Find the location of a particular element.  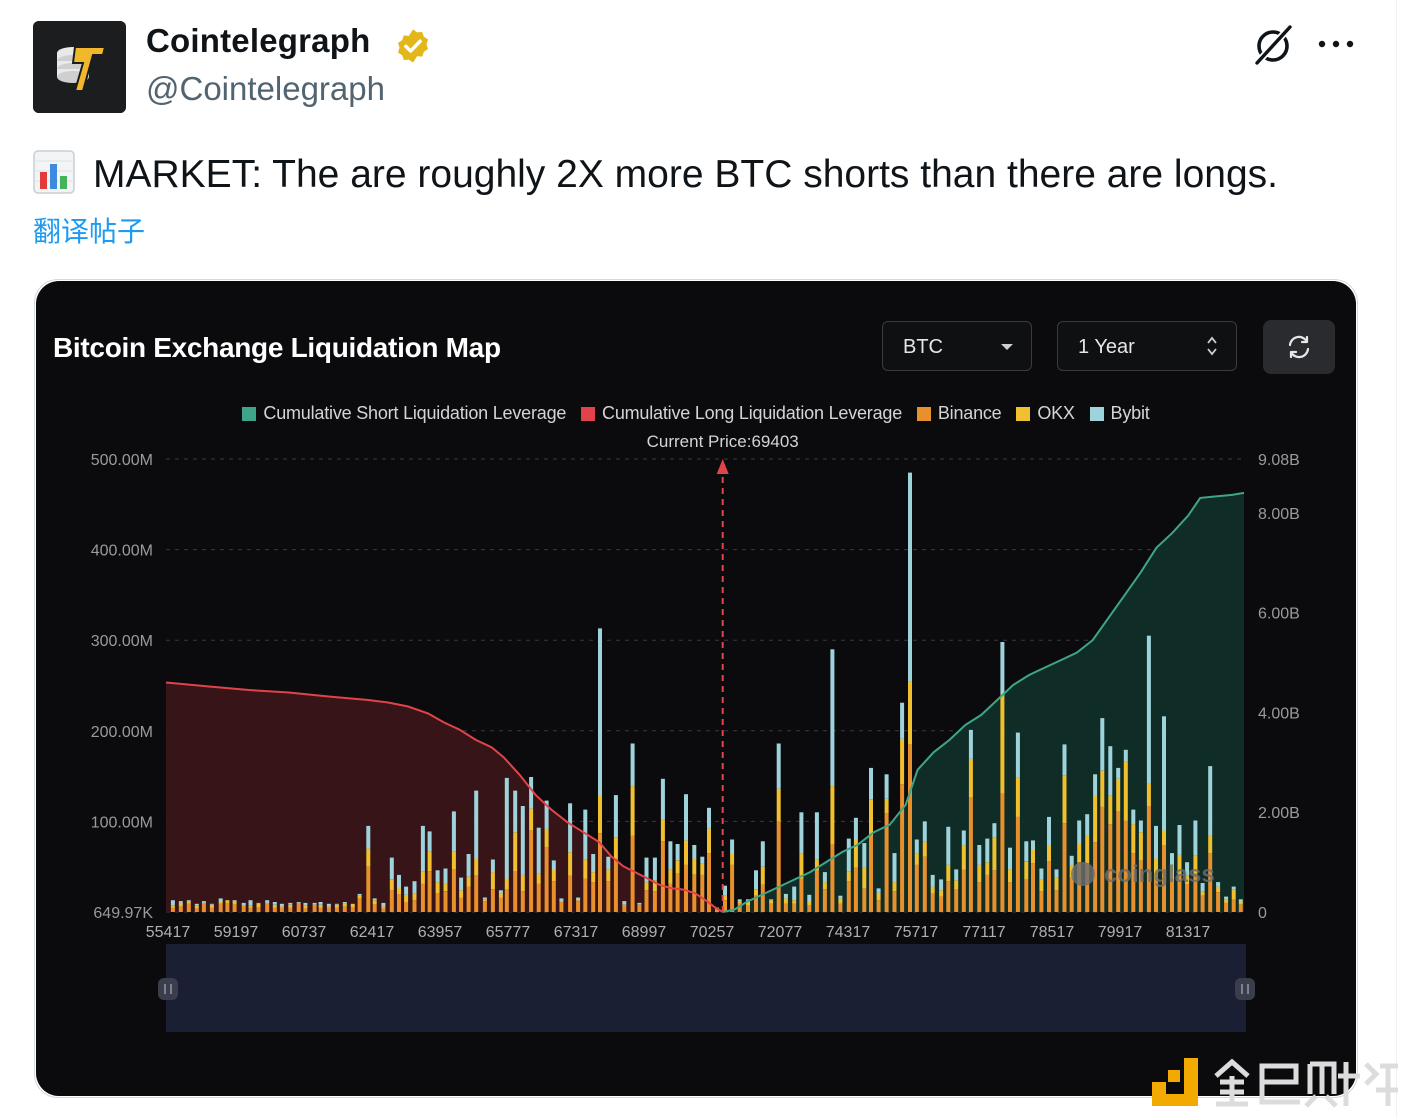

x-tick-label: 55417 is located at coordinates (168, 932).